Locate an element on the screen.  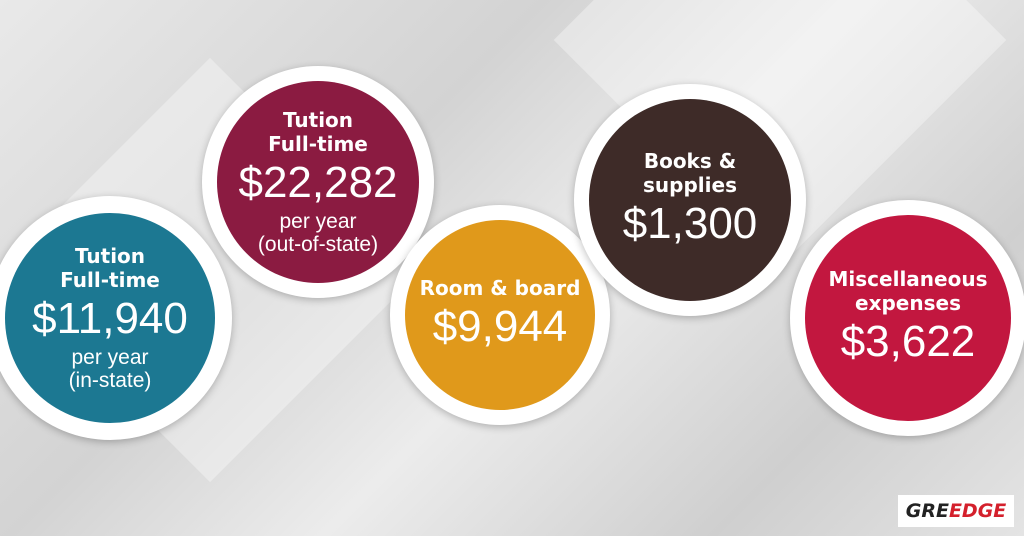
logo-part: GRE is located at coordinates (927, 511).